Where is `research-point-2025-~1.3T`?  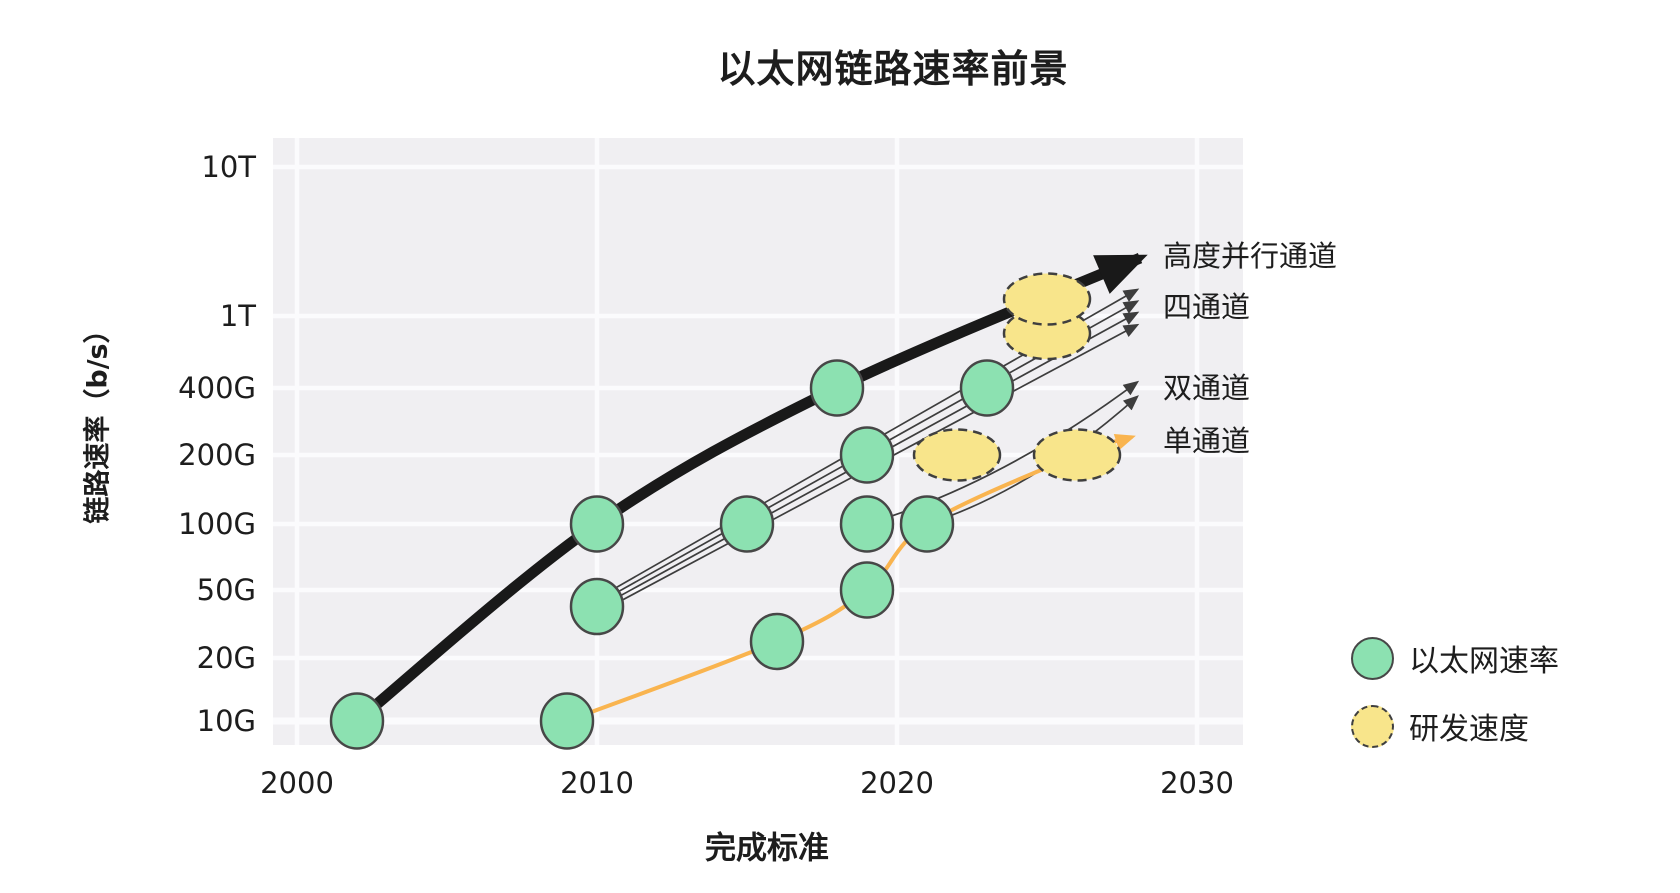 research-point-2025-~1.3T is located at coordinates (1047, 299).